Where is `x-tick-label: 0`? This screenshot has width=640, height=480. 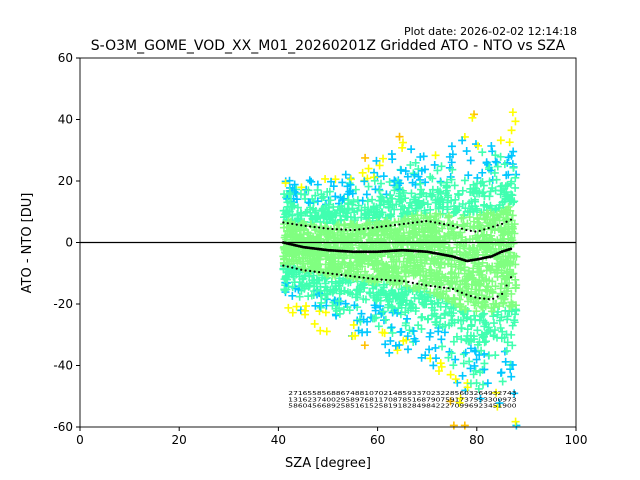
x-tick-label: 0 is located at coordinates (80, 440).